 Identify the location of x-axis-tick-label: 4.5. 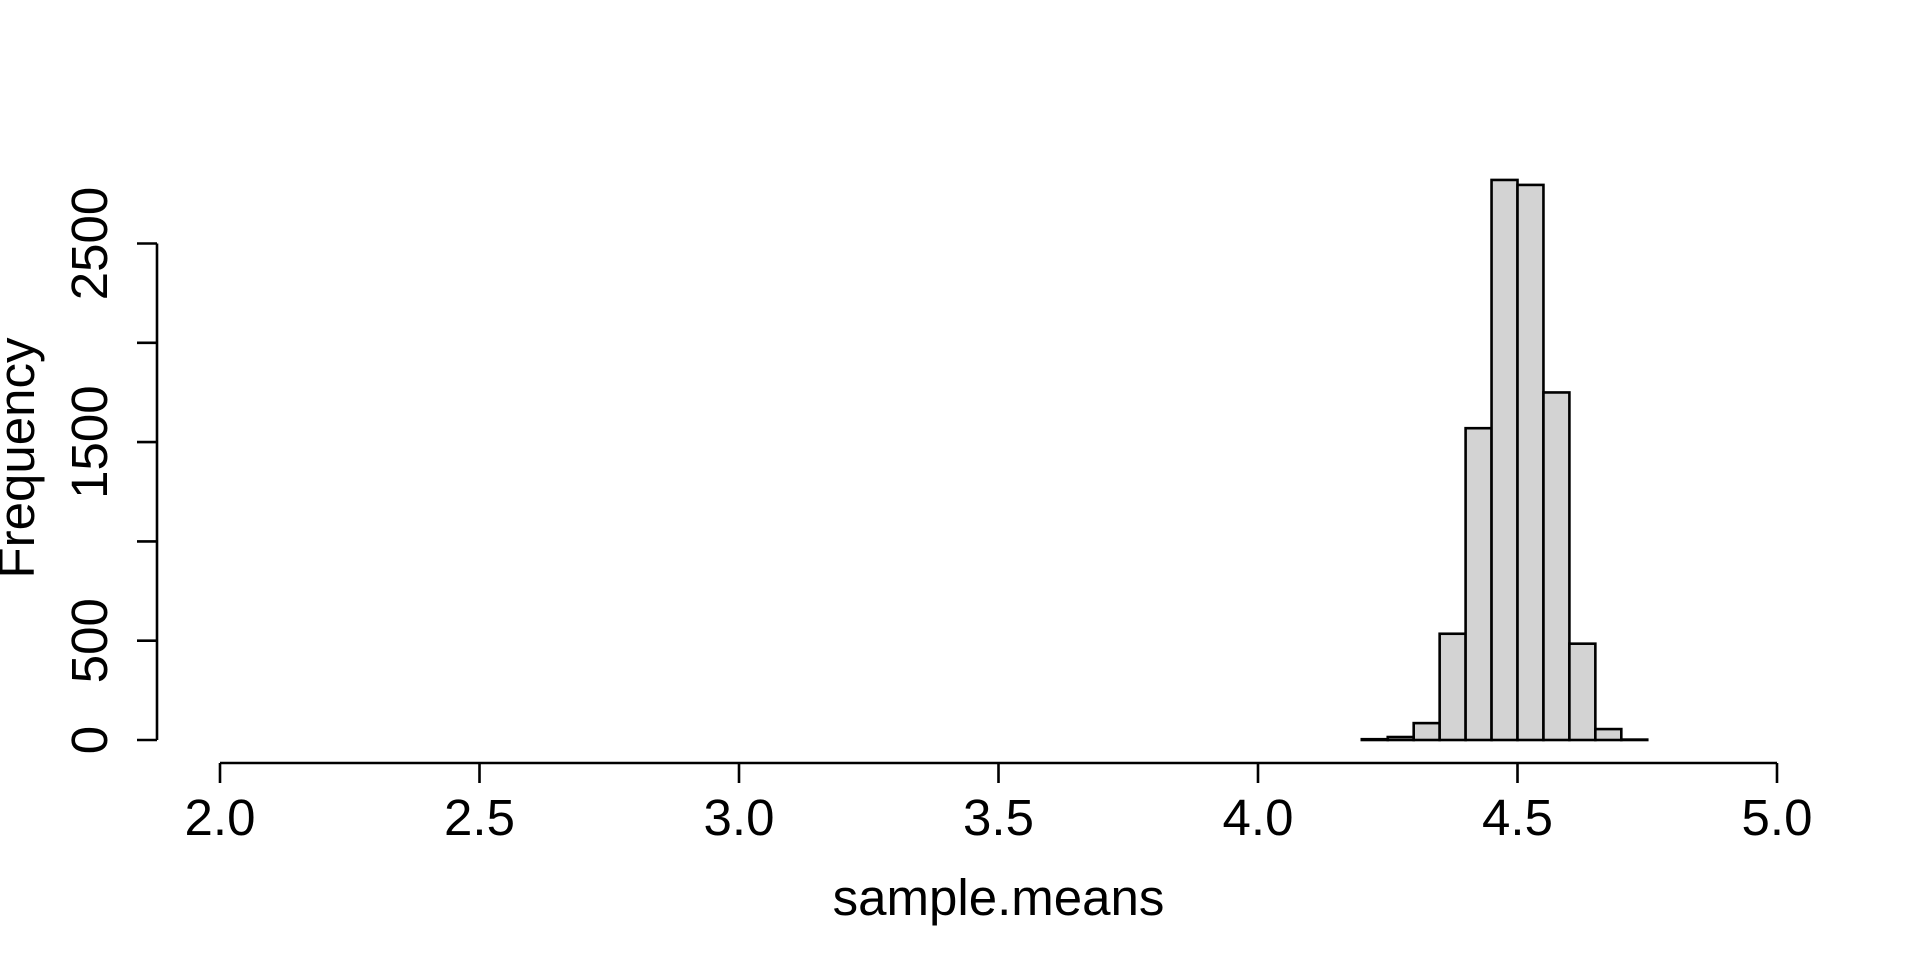
(1517, 817).